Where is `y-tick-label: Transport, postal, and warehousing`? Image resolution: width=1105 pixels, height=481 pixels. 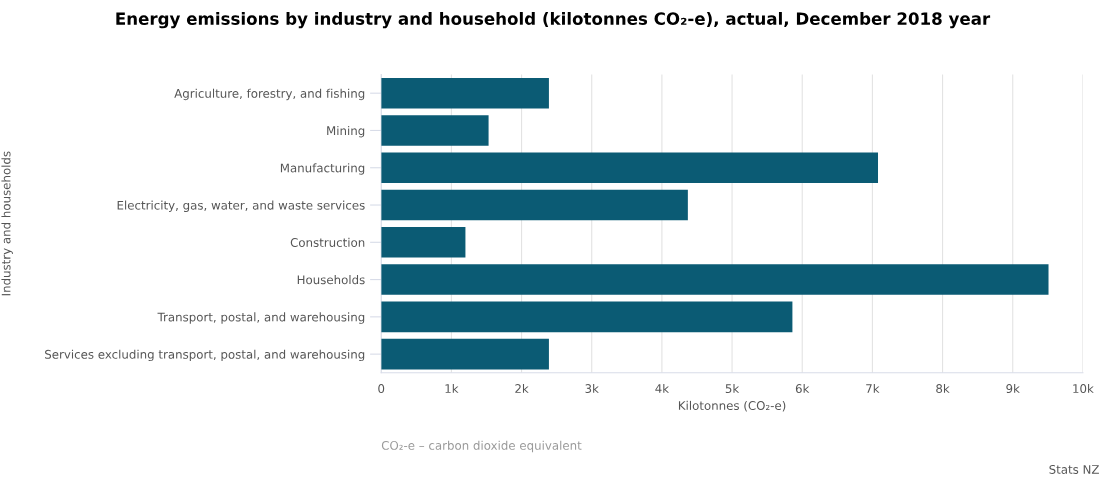 y-tick-label: Transport, postal, and warehousing is located at coordinates (261, 318).